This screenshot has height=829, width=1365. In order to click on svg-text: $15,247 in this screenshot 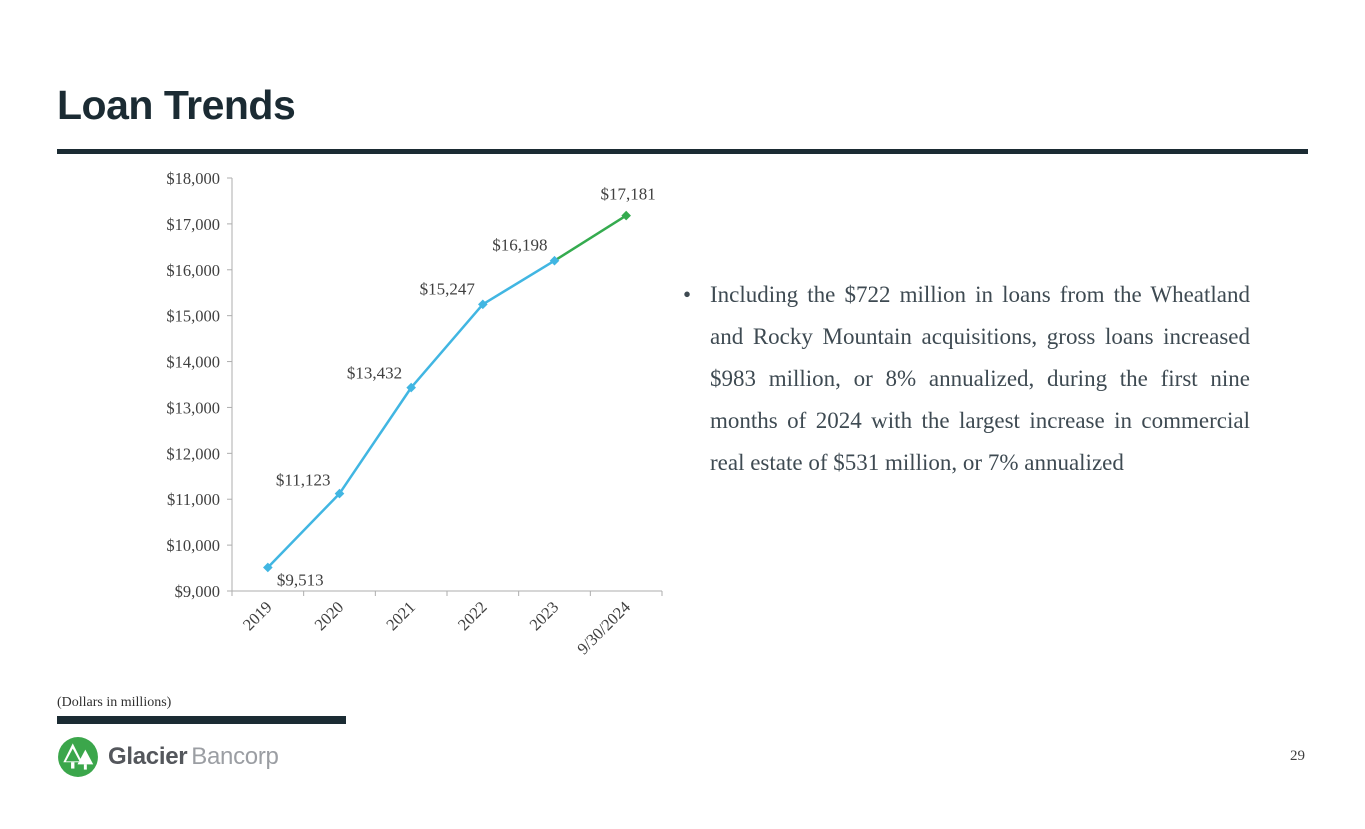, I will do `click(448, 288)`.